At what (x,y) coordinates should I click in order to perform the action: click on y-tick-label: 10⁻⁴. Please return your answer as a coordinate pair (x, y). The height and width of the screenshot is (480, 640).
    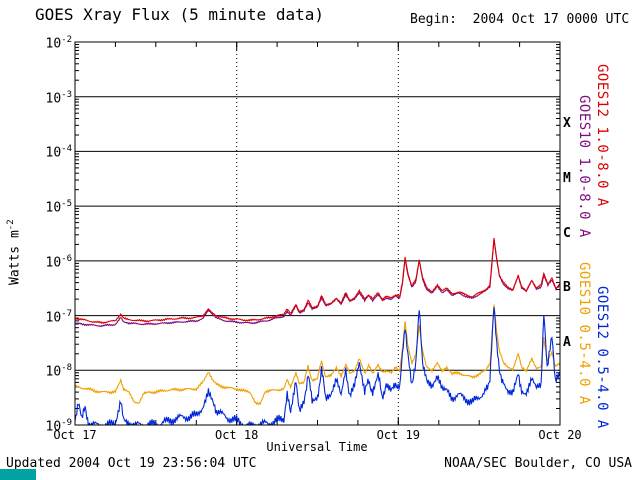
    Looking at the image, I should click on (59, 152).